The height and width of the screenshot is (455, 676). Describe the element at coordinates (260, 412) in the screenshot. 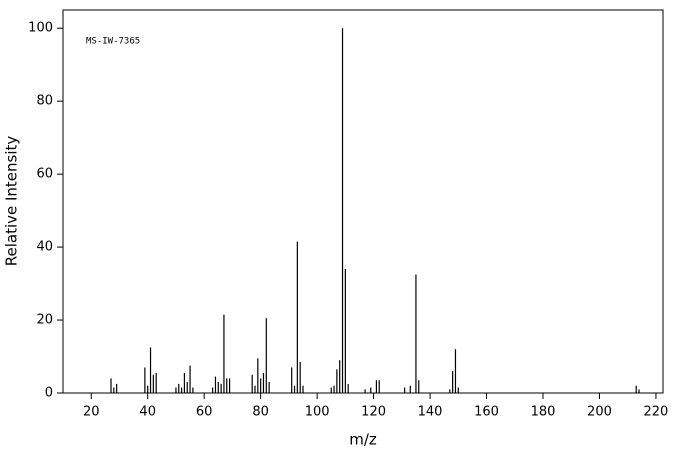

I see `x-tick-label: 80` at that location.